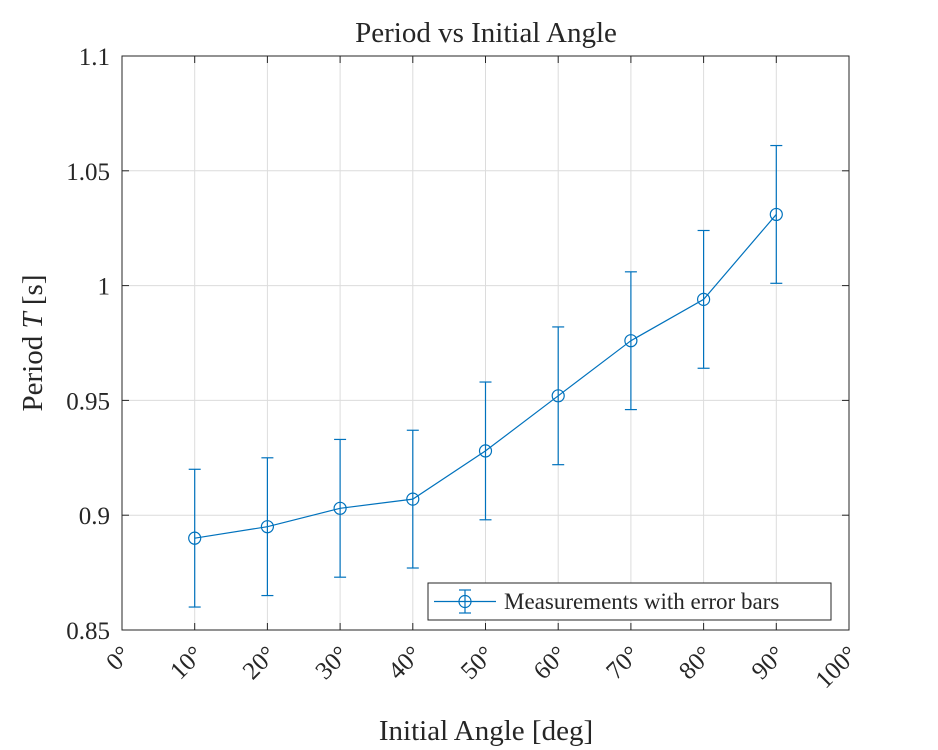 The image size is (938, 750). I want to click on x-tick-label: 100°, so click(837, 667).